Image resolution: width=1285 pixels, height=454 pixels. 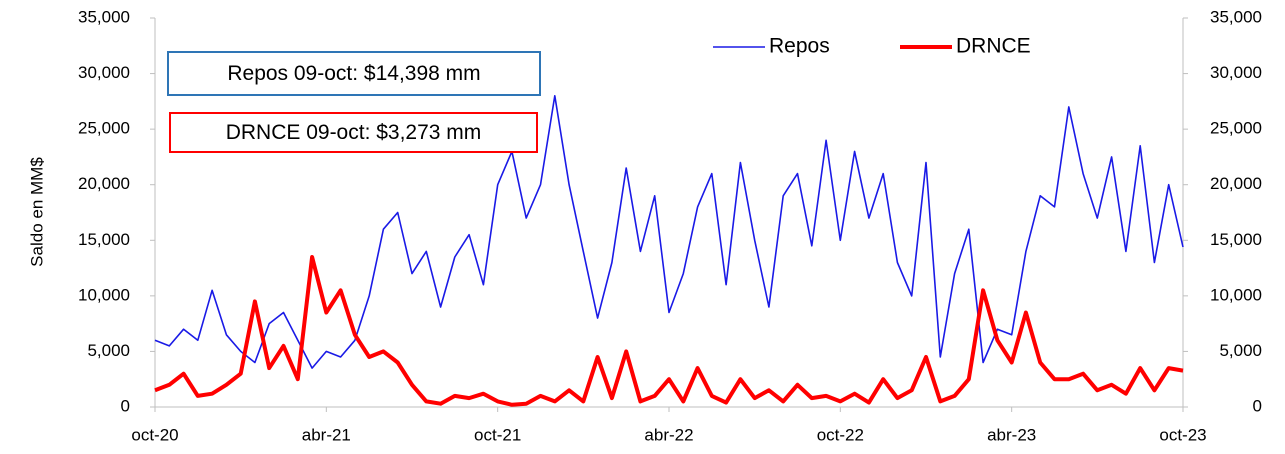 I want to click on y-tick-label: 5,000, so click(x=108, y=350).